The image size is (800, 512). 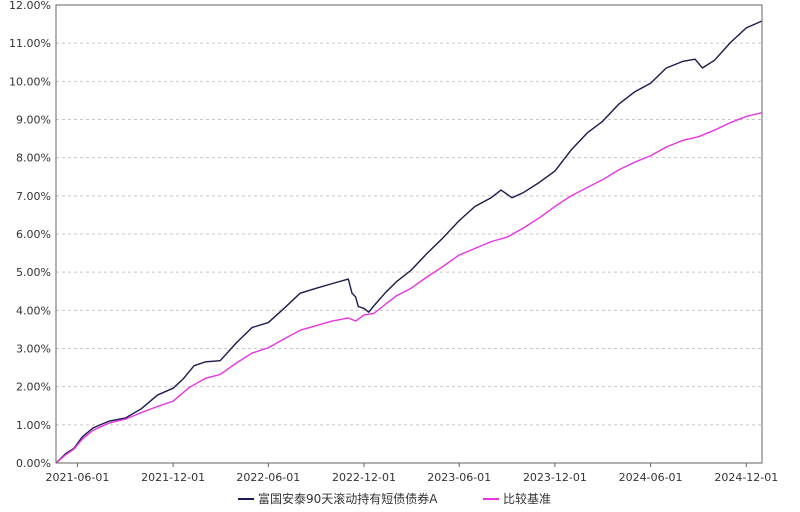 What do you see at coordinates (33, 387) in the screenshot?
I see `y-tick-label: 2.00%` at bounding box center [33, 387].